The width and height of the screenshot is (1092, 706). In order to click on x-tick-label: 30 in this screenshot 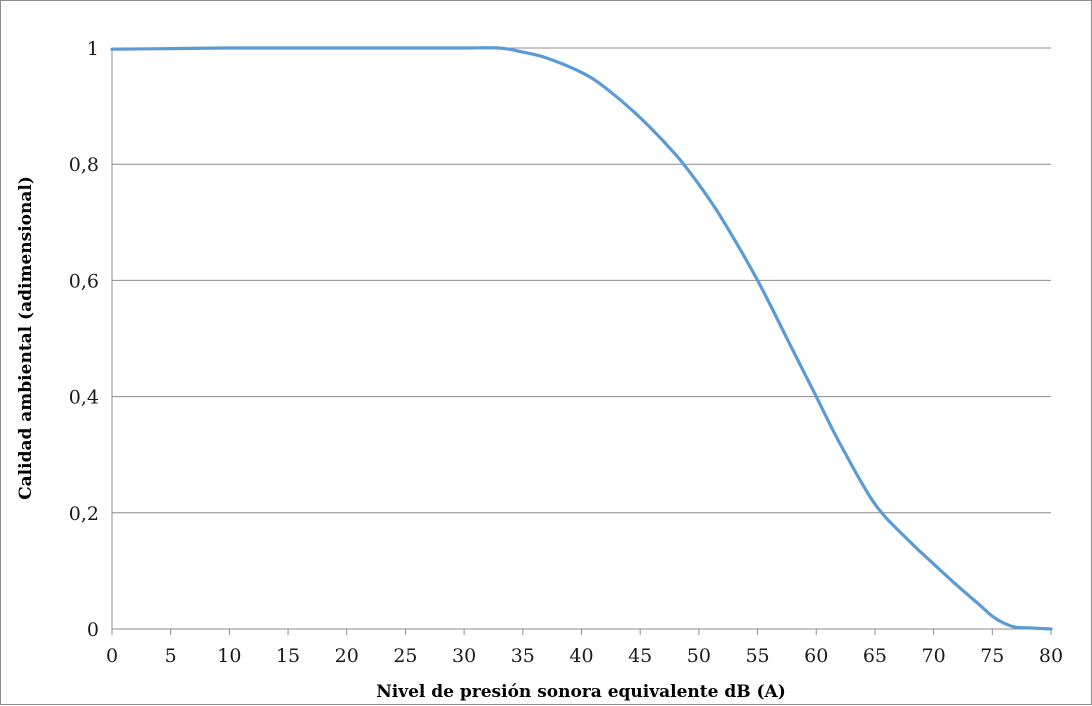, I will do `click(464, 656)`.